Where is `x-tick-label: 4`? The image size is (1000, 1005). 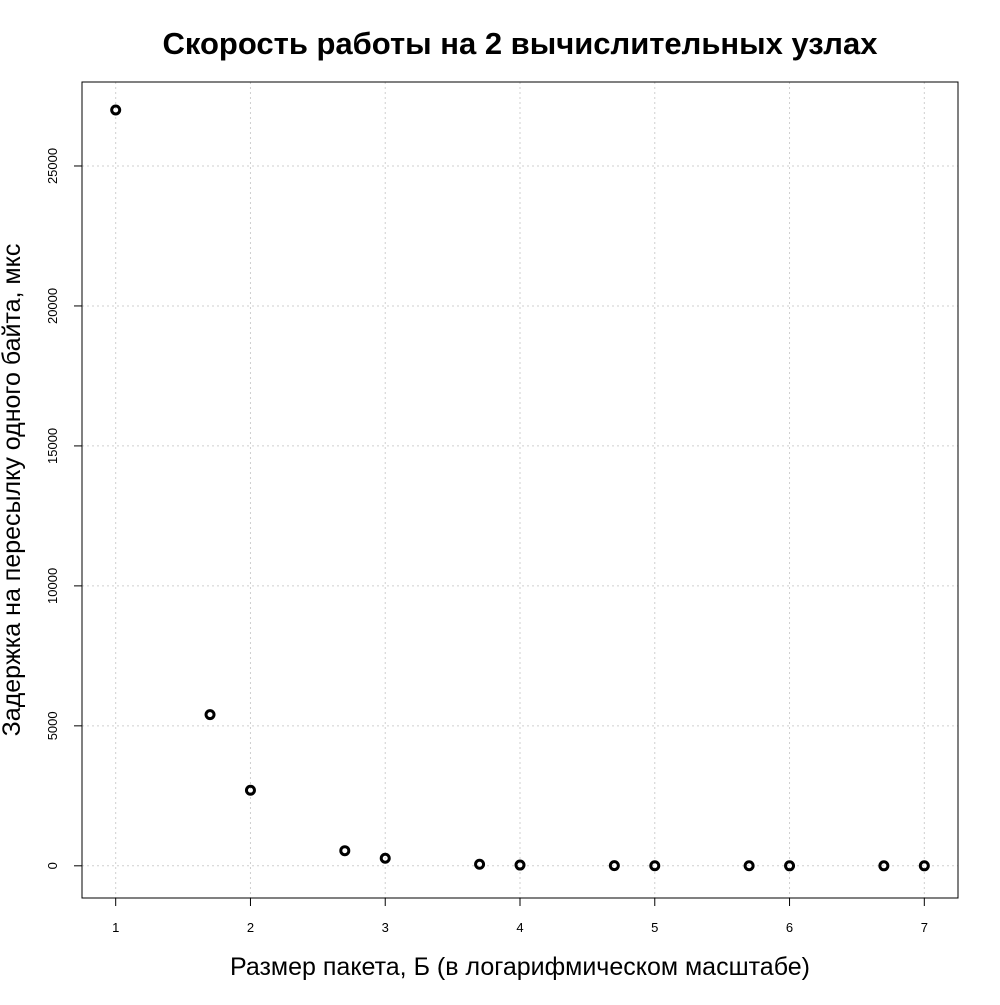
x-tick-label: 4 is located at coordinates (519, 927).